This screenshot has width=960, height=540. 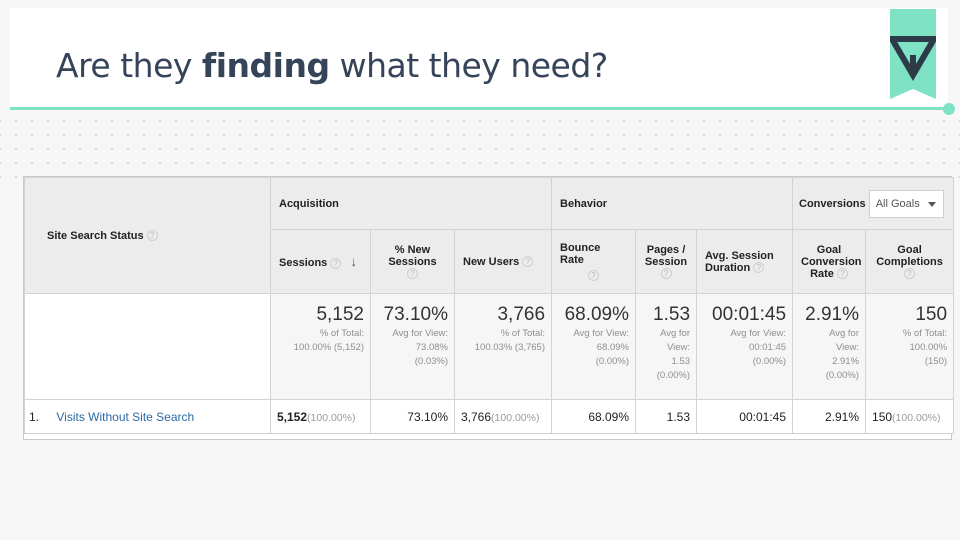 What do you see at coordinates (829, 261) in the screenshot?
I see `col-conv-rate: Goal Conversion Rate ?` at bounding box center [829, 261].